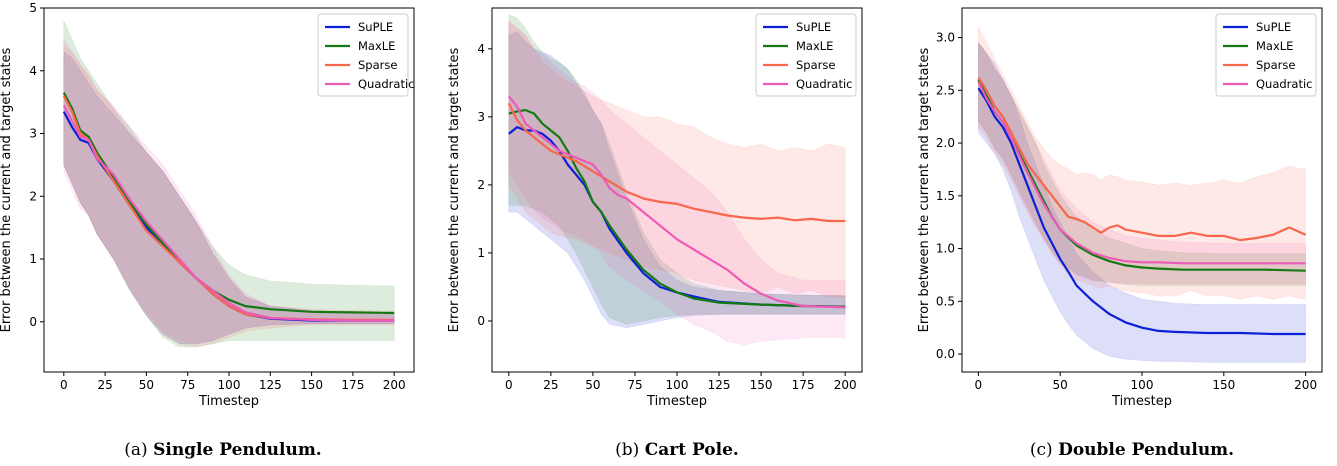 The width and height of the screenshot is (1337, 466). I want to click on caption-title: Single Pendulum., so click(237, 450).